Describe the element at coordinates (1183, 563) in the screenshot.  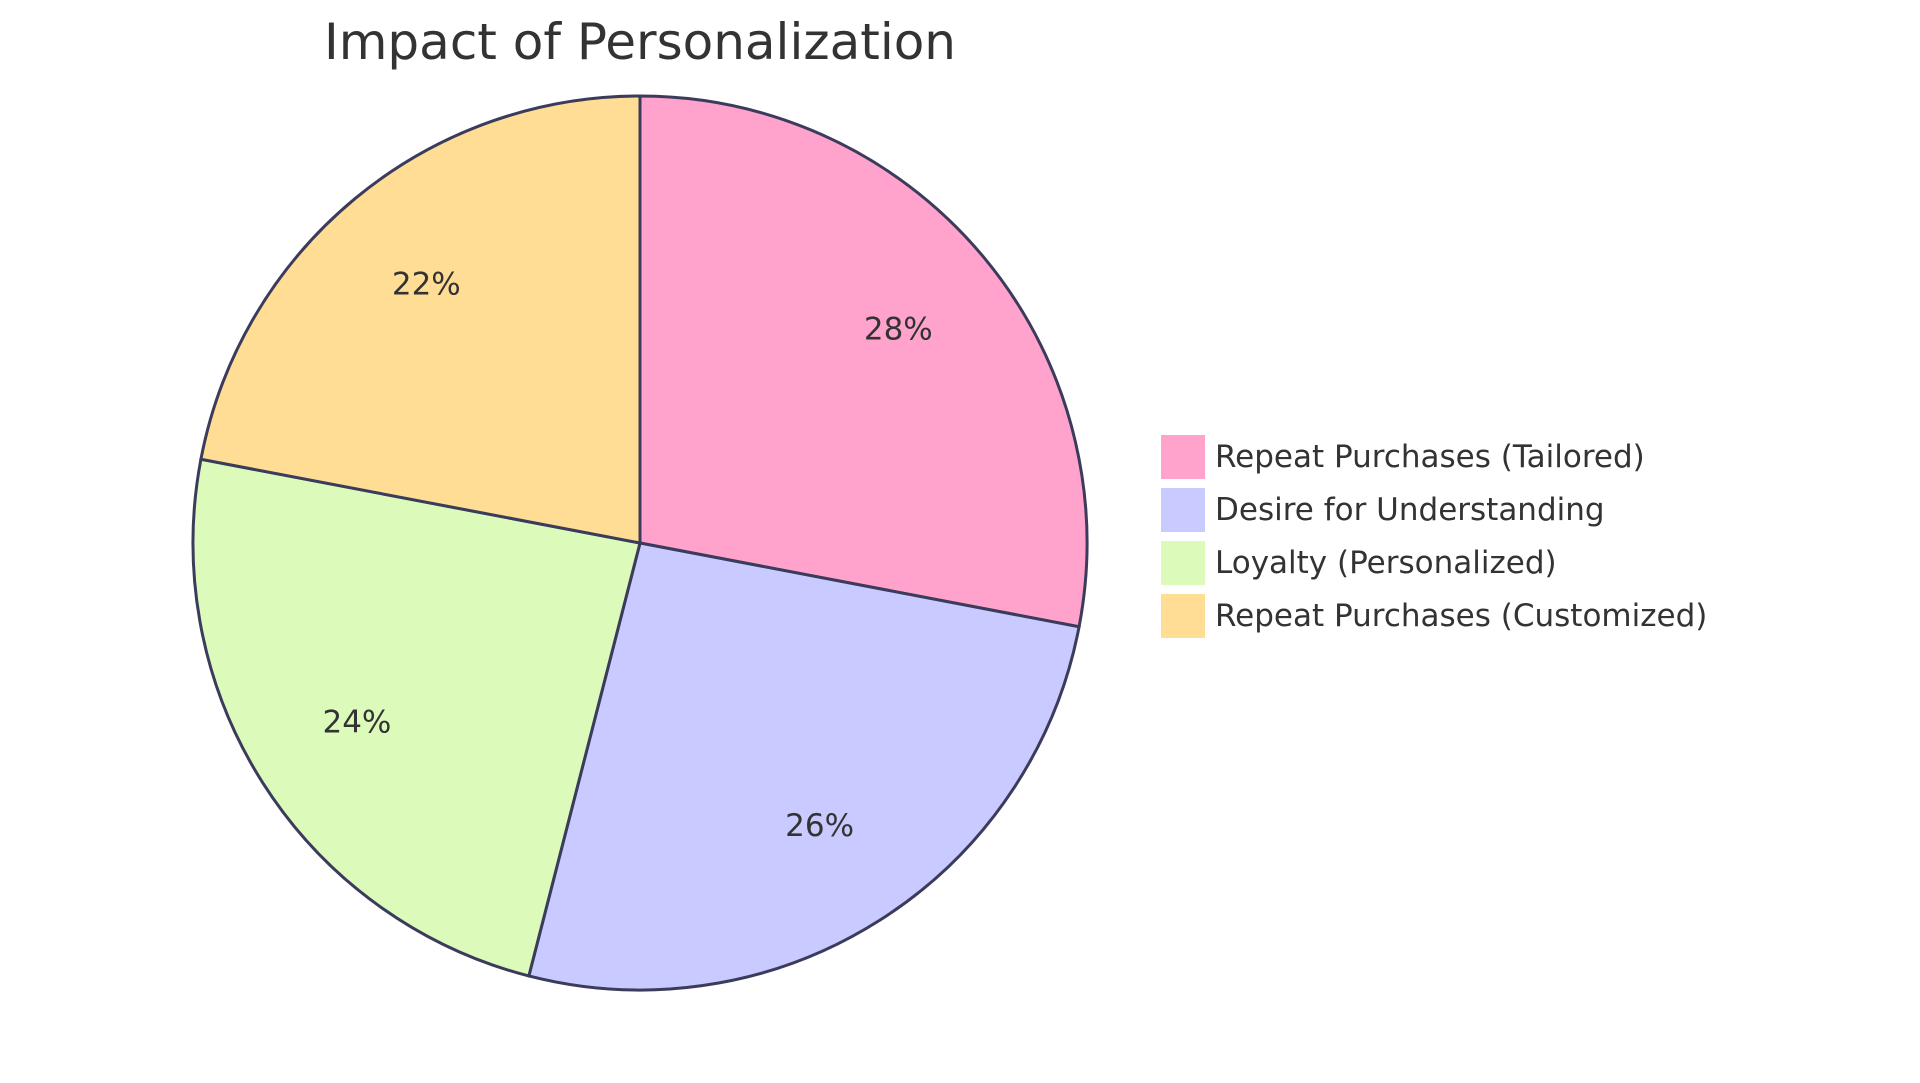
I see `legend-swatch-loyalty-personalized` at that location.